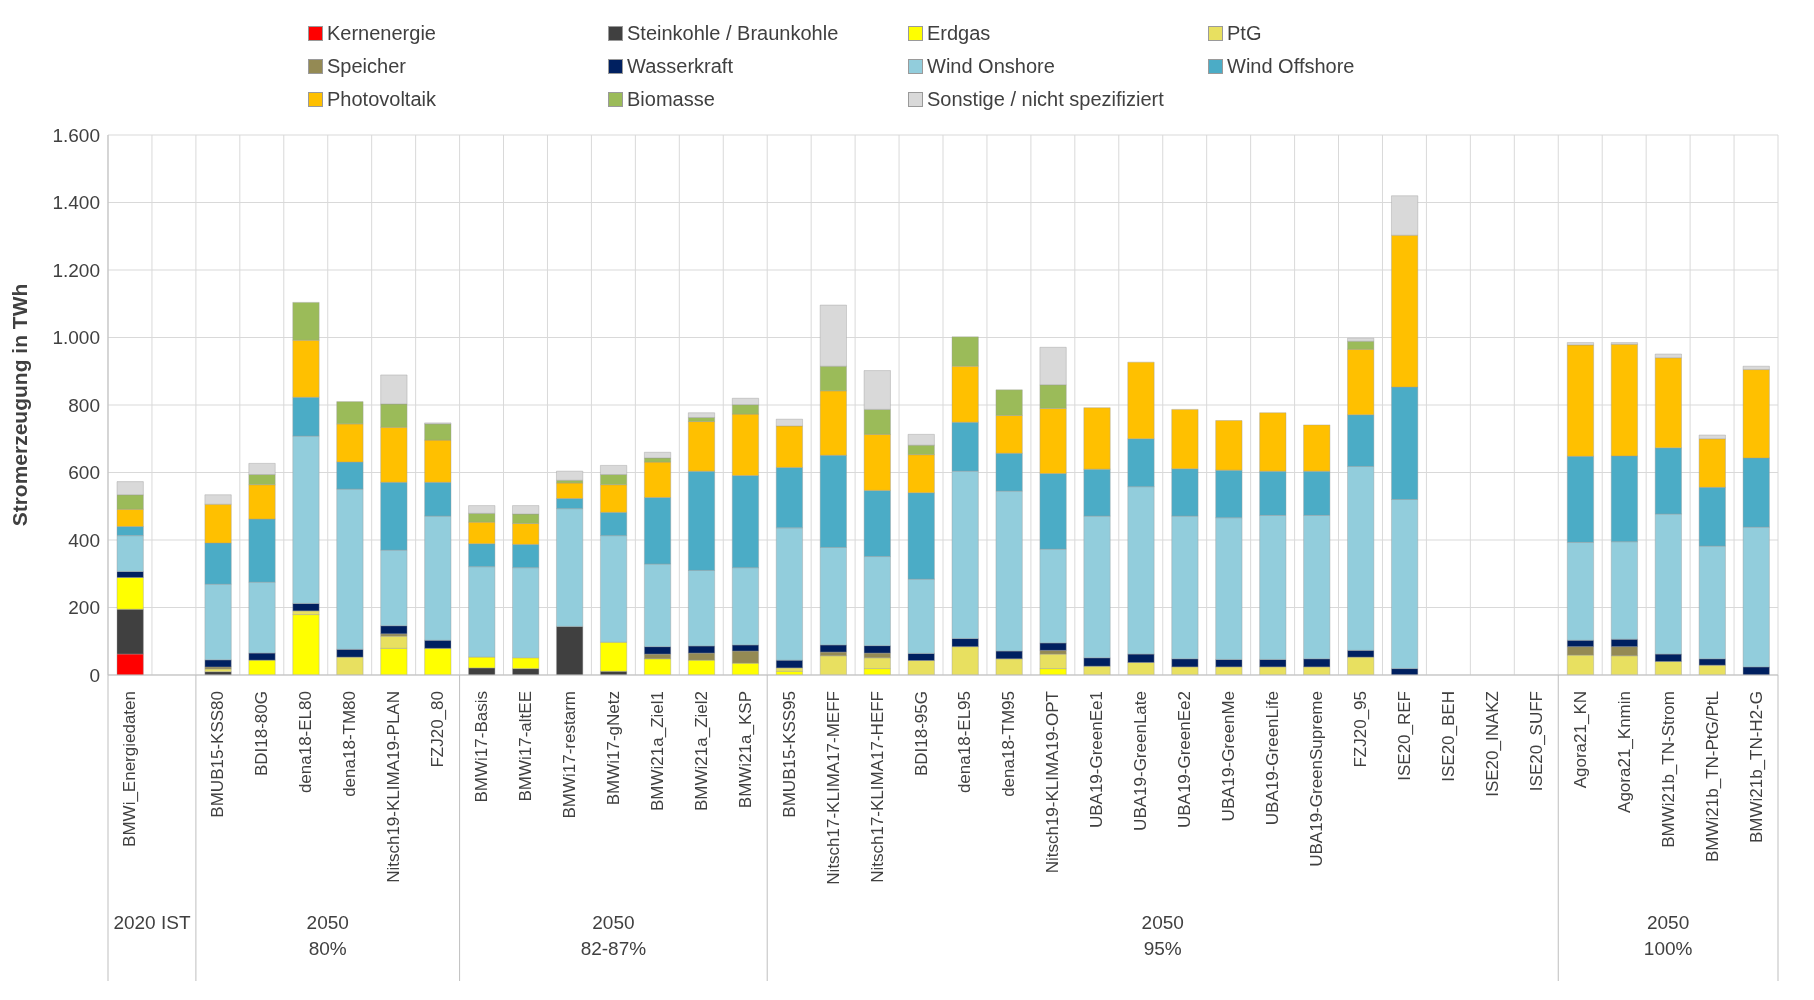 The width and height of the screenshot is (1814, 1000). Describe the element at coordinates (921, 734) in the screenshot. I see `x-tick-label: BDI18-95G` at that location.